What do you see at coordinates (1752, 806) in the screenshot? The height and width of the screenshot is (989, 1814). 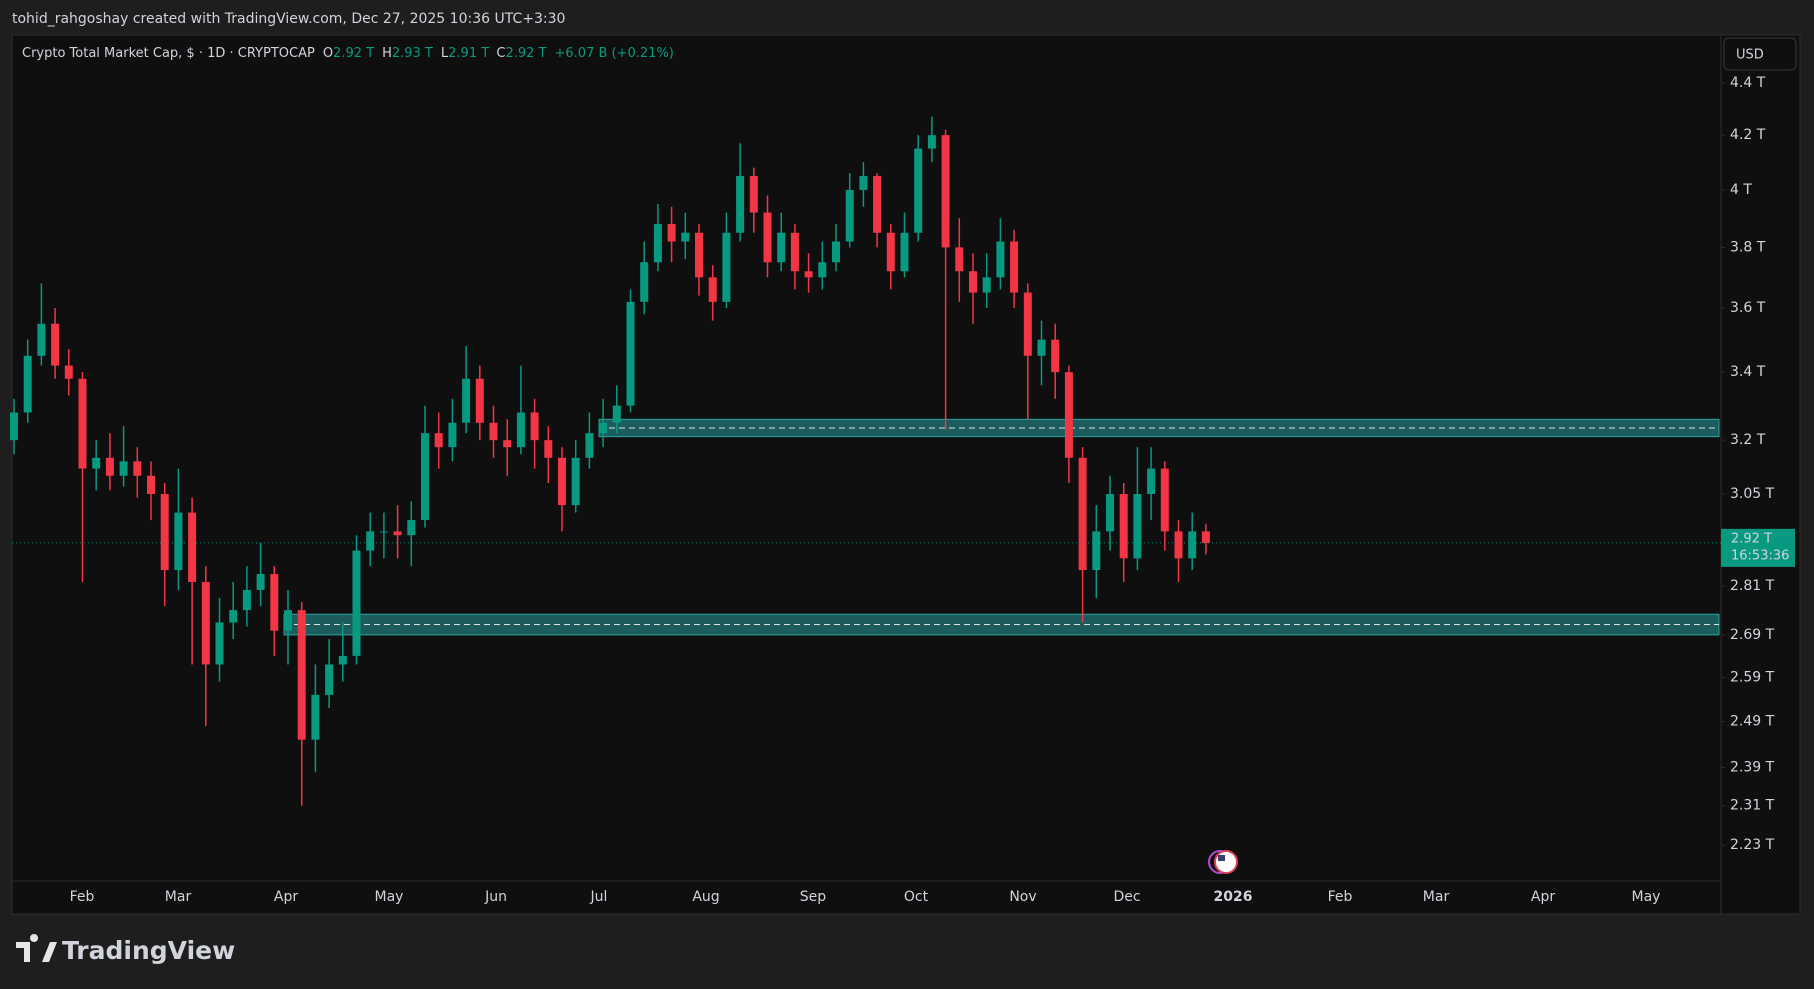 I see `y-tick-label: 2.31 T` at bounding box center [1752, 806].